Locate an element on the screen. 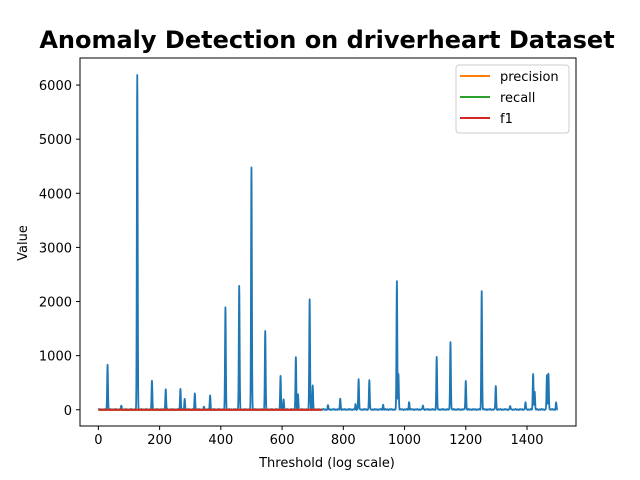  y-axis-label: Value is located at coordinates (23, 243).